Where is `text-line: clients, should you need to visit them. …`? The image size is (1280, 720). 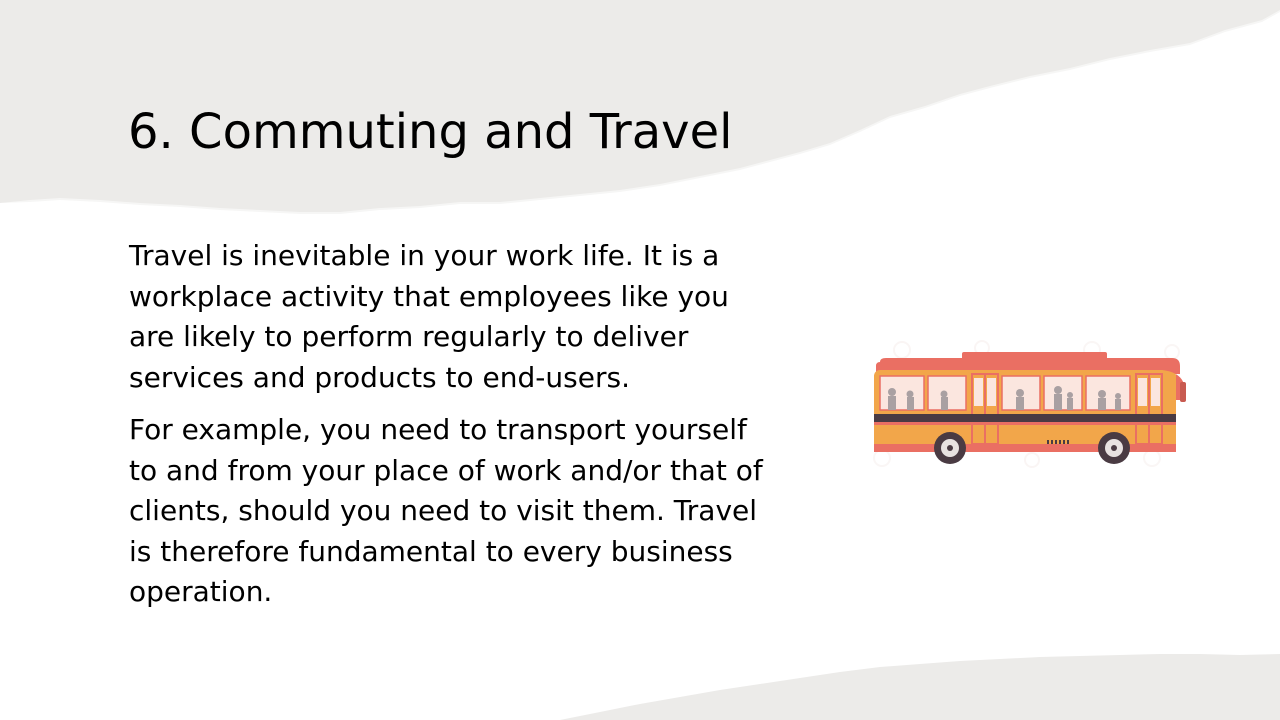
text-line: clients, should you need to visit them. … is located at coordinates (443, 510).